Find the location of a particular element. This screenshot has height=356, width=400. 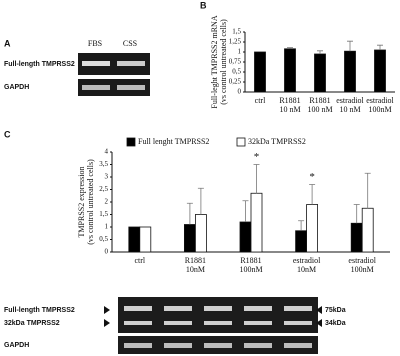

y-axis-label: TMPRSS2 expression is located at coordinates (81, 202).